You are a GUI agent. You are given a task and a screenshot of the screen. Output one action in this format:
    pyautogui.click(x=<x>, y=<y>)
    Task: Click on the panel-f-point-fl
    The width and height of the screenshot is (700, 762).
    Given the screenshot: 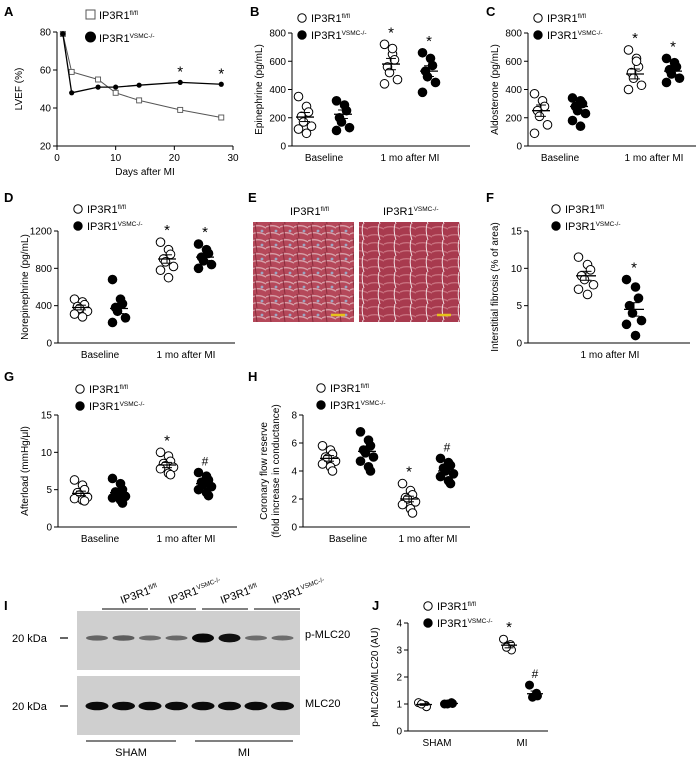 What is the action you would take?
    pyautogui.click(x=593, y=284)
    